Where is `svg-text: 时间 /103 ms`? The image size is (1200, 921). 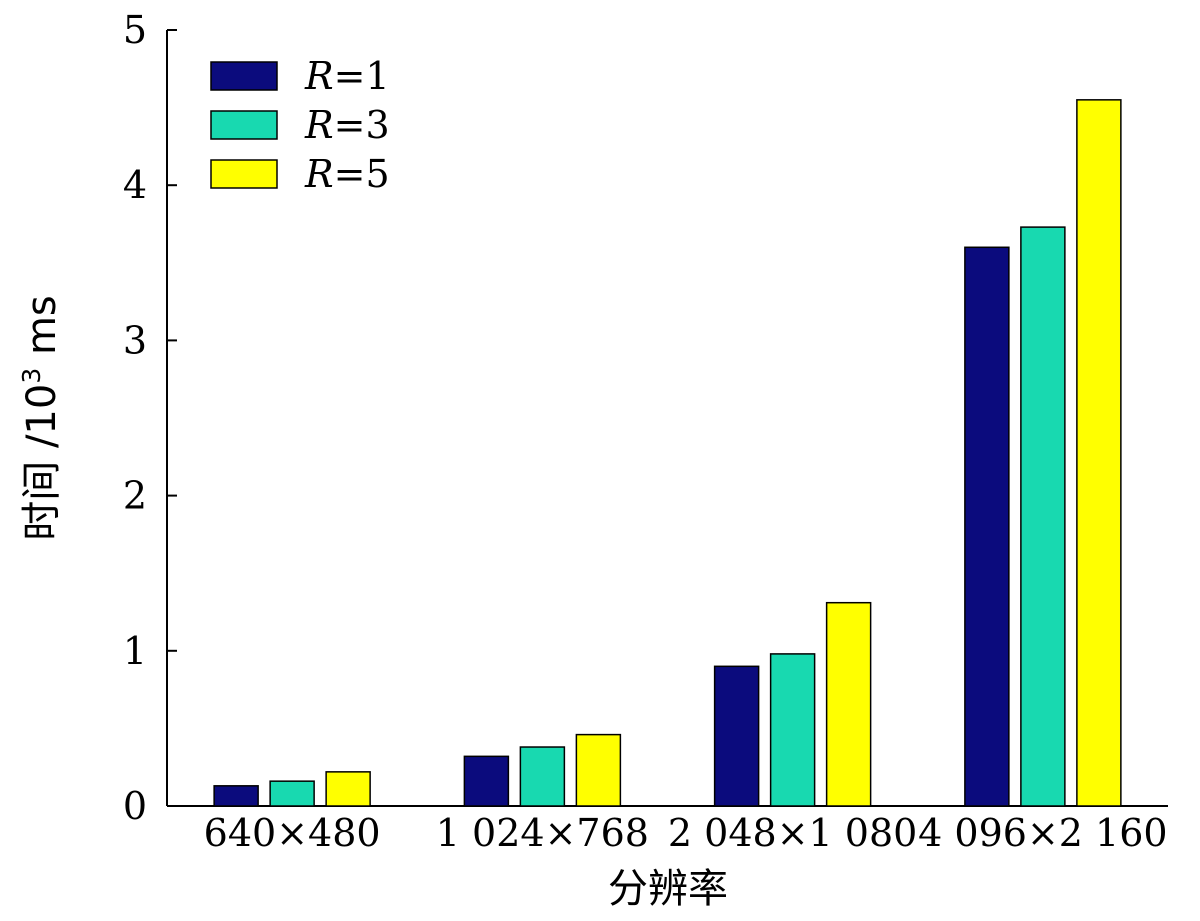 svg-text: 时间 /103 ms is located at coordinates (41, 418).